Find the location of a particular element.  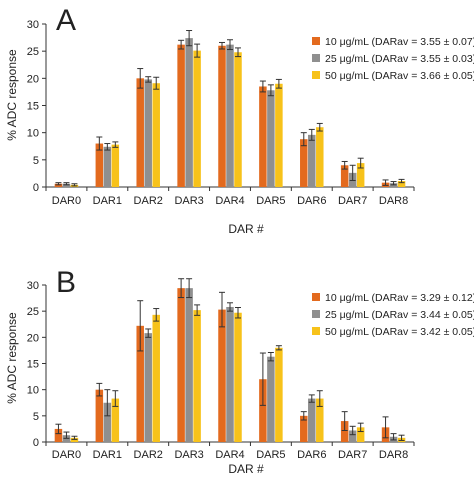

legend-label-25ug: 25 μg/mL (DARav = 3.44 ± 0.05) is located at coordinates (399, 315).